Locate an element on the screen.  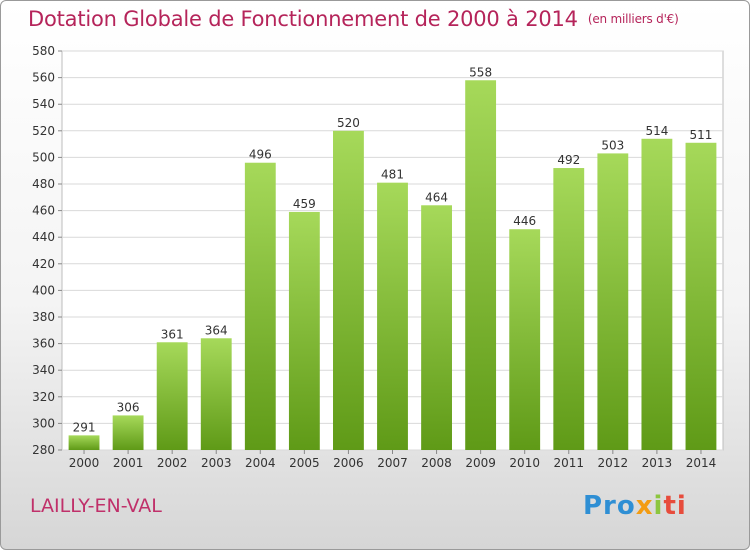
bar-2003 is located at coordinates (216, 394).